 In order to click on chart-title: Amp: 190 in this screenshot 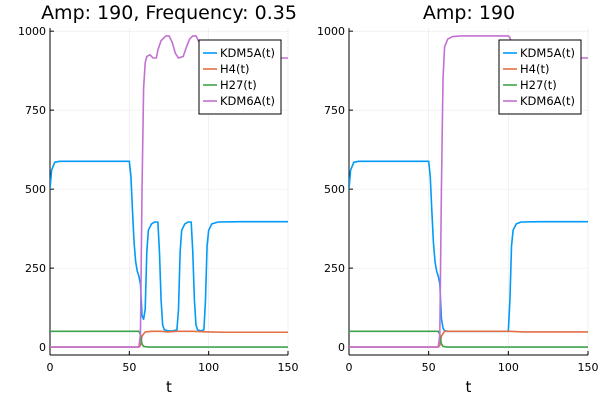, I will do `click(469, 13)`.